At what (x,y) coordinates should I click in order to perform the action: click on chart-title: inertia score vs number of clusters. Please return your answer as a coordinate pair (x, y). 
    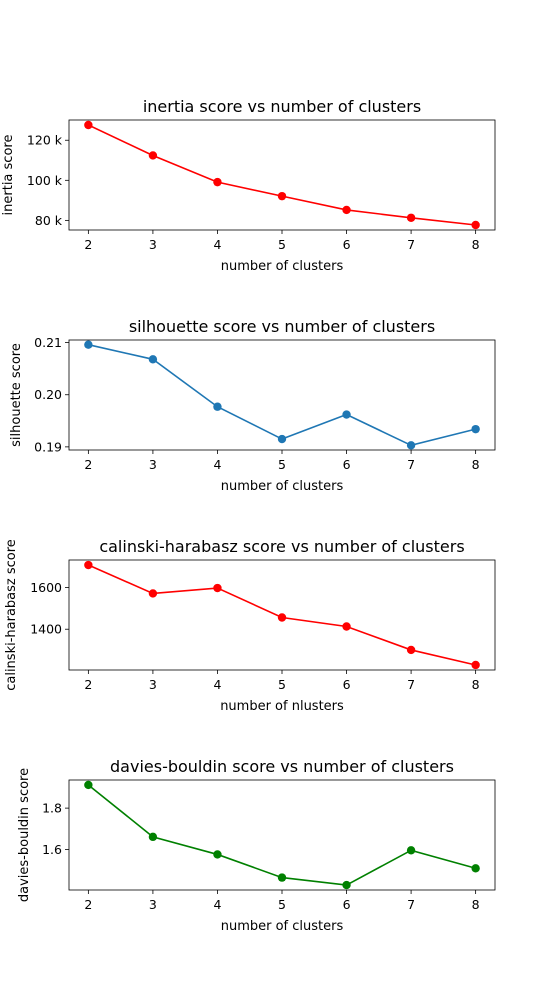
    Looking at the image, I should click on (282, 106).